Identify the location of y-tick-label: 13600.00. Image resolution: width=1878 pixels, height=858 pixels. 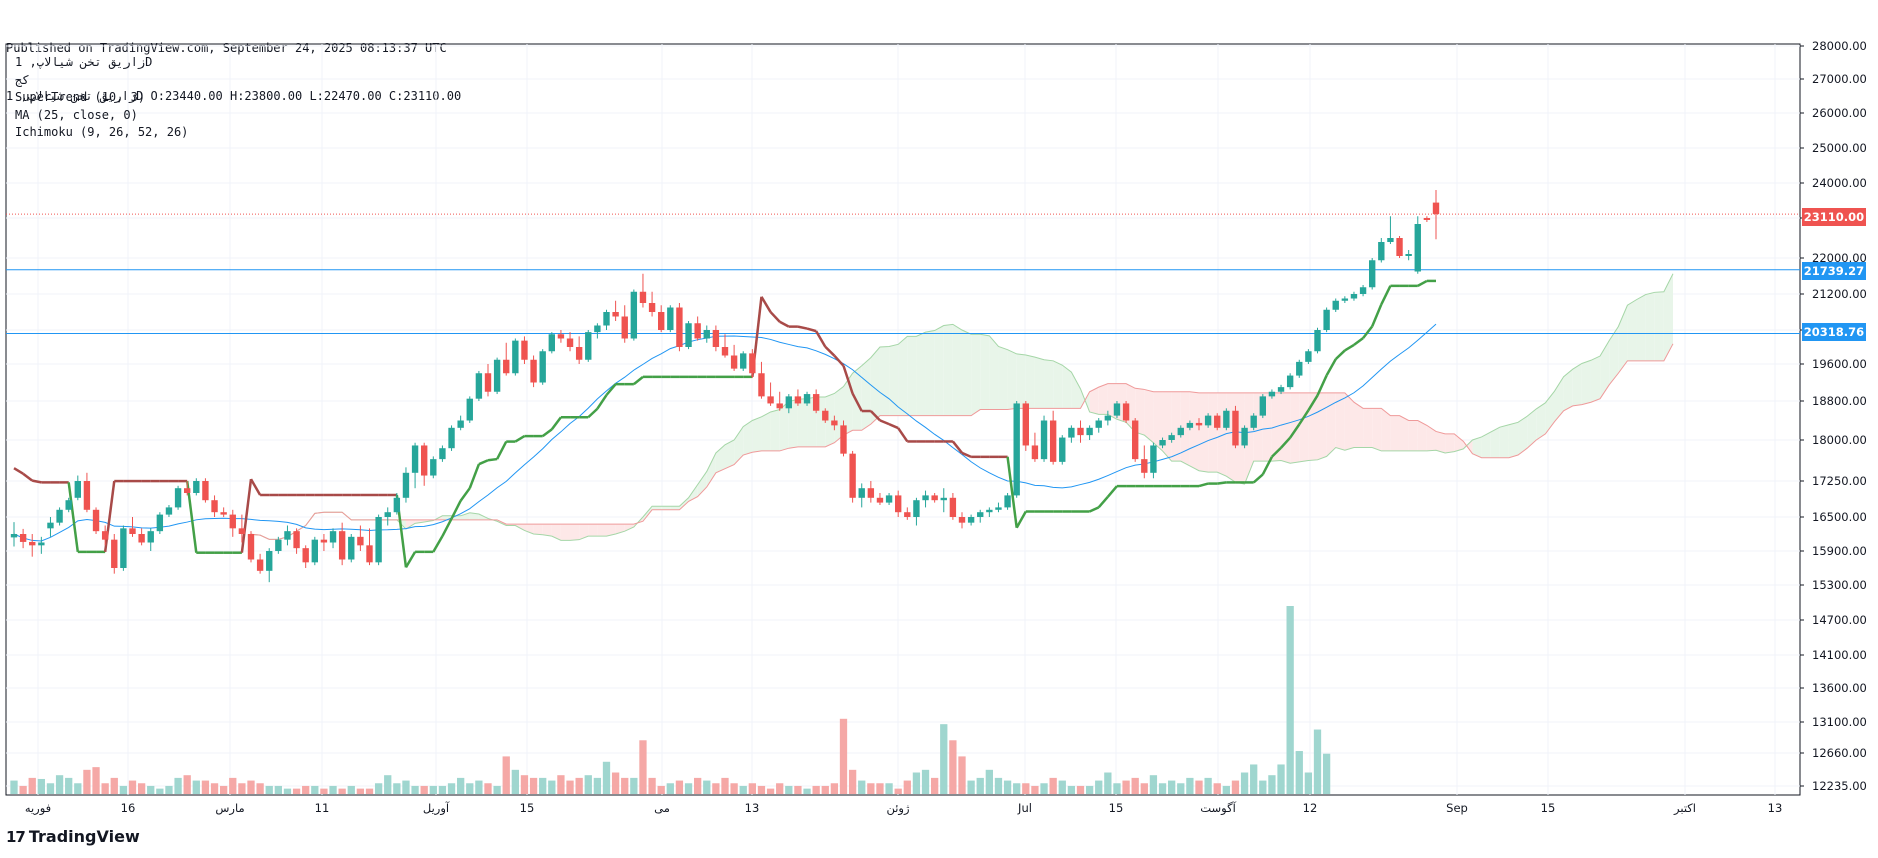
(1839, 688).